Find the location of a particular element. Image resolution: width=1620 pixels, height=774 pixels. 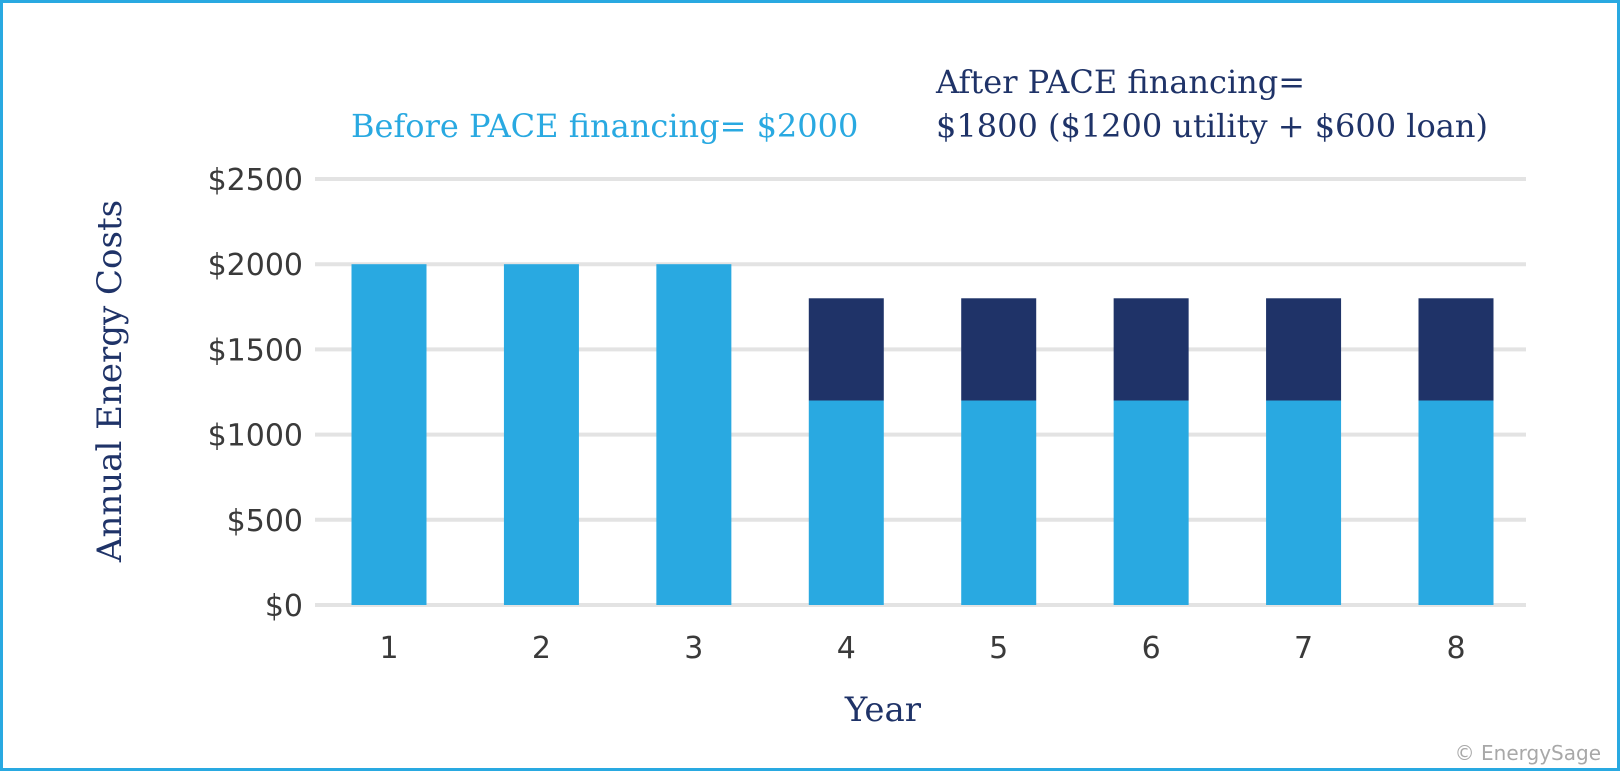

x-tick-labels: 1 2 3 4 5 6 7 8 is located at coordinates (922, 648).